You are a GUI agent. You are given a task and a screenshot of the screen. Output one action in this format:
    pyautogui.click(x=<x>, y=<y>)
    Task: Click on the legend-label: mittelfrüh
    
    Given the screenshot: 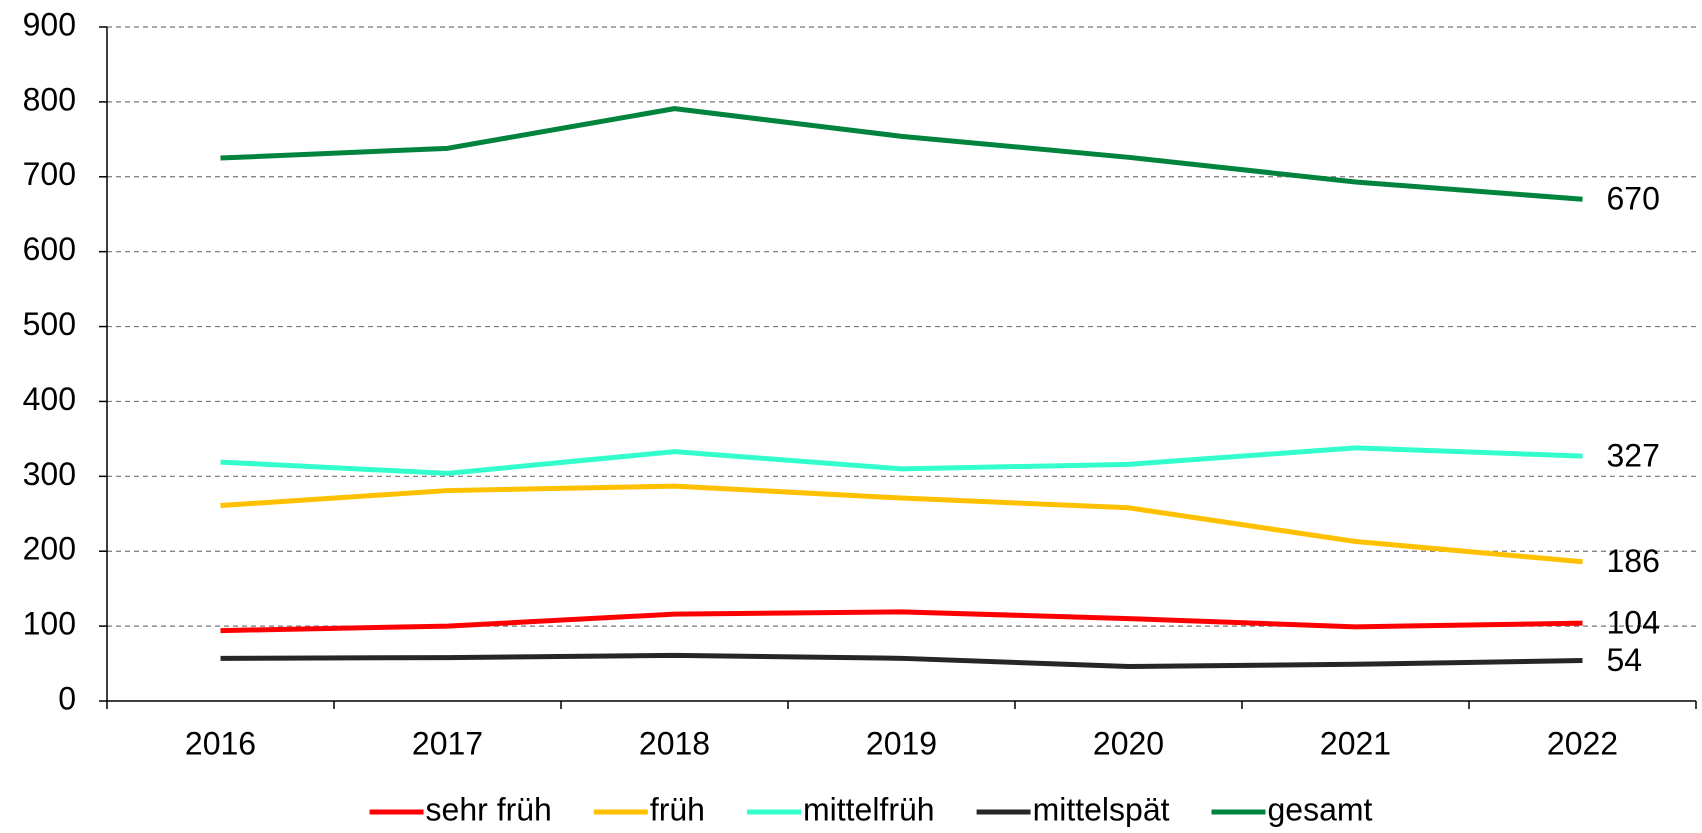 What is the action you would take?
    pyautogui.click(x=869, y=809)
    